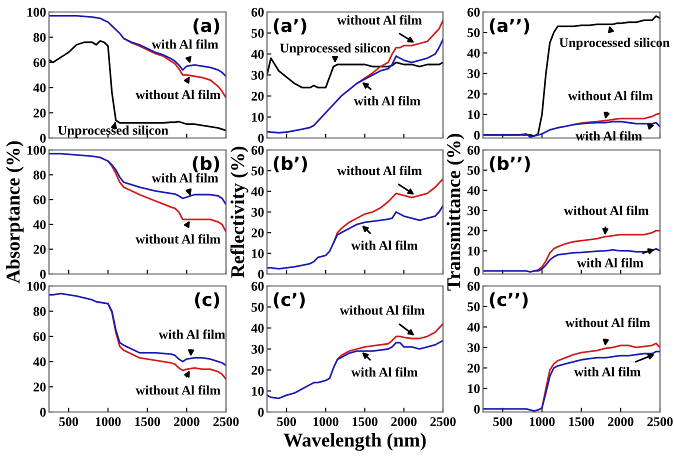 This screenshot has width=674, height=461. What do you see at coordinates (290, 26) in the screenshot?
I see `chart-title: (a’)` at bounding box center [290, 26].